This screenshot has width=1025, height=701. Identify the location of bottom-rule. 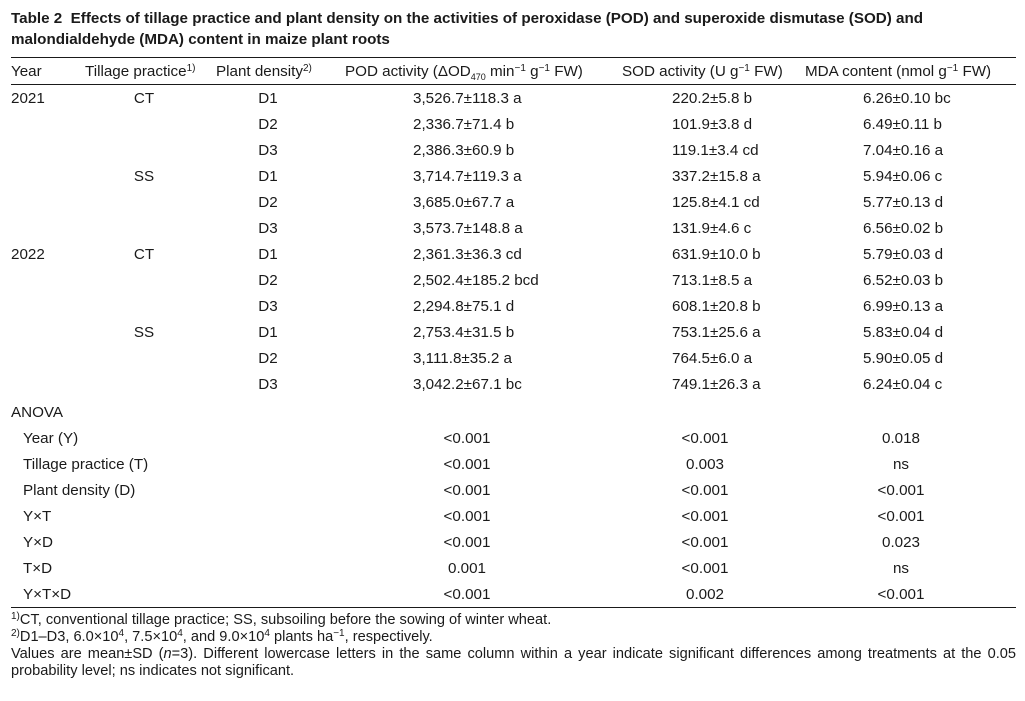
(513, 607).